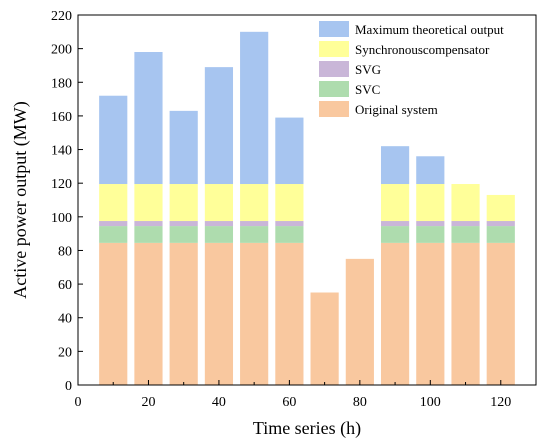 The image size is (550, 443). I want to click on y-tick-label: 80, so click(65, 251).